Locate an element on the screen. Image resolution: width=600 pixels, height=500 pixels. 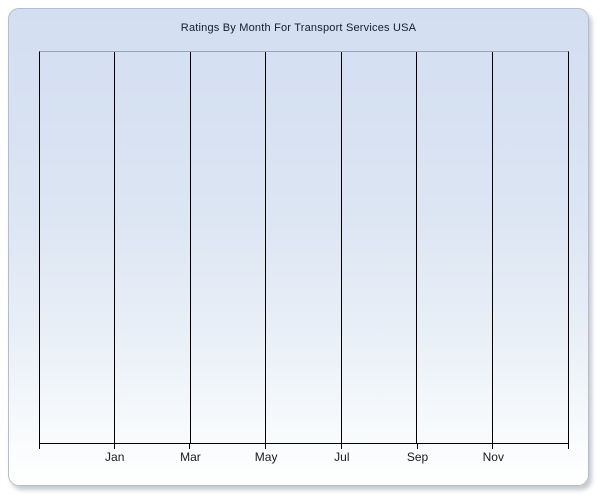
x-axis-label: Mar is located at coordinates (190, 457).